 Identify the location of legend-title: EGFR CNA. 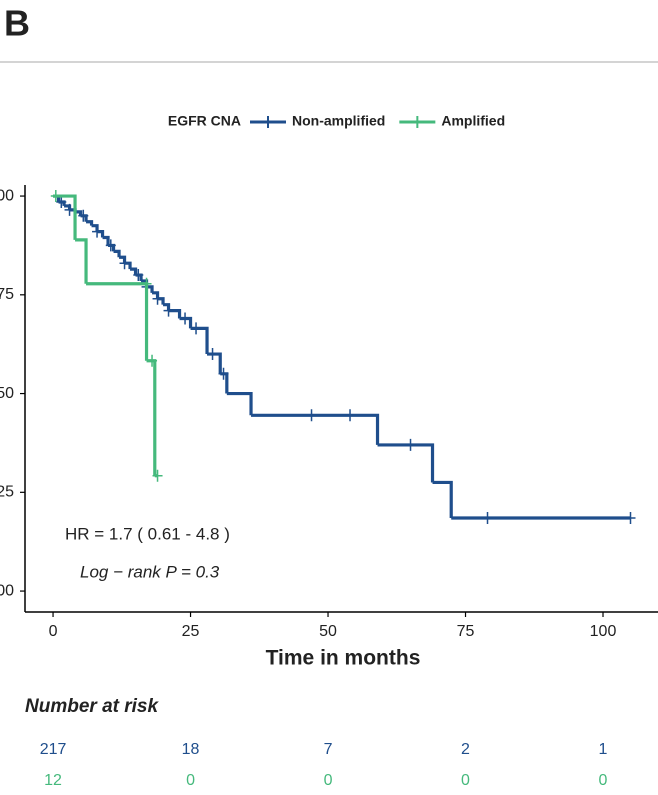
(204, 121).